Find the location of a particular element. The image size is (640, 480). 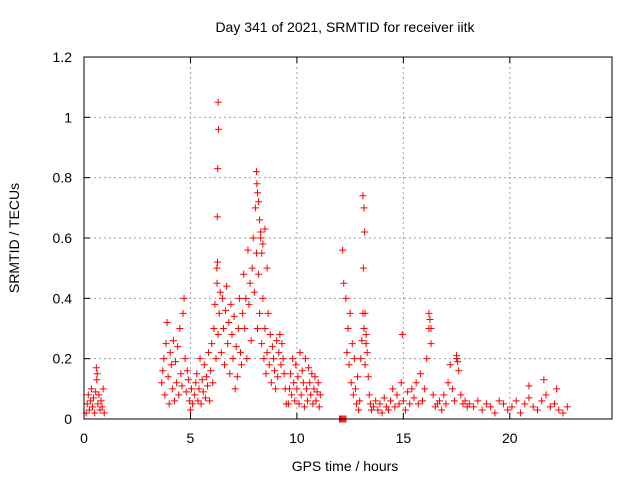

y-tick-label: 0.6 is located at coordinates (63, 238).